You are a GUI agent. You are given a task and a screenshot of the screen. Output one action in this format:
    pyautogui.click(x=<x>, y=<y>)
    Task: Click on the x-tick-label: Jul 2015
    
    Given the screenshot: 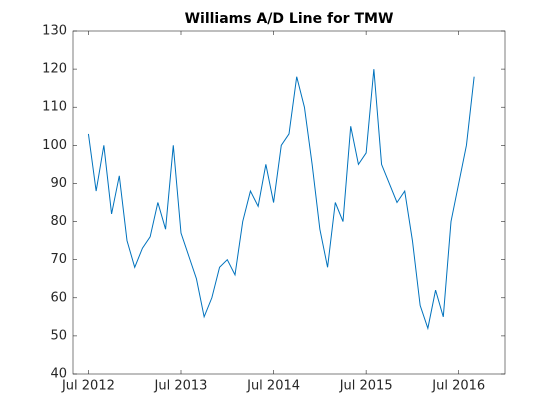 What is the action you would take?
    pyautogui.click(x=366, y=386)
    